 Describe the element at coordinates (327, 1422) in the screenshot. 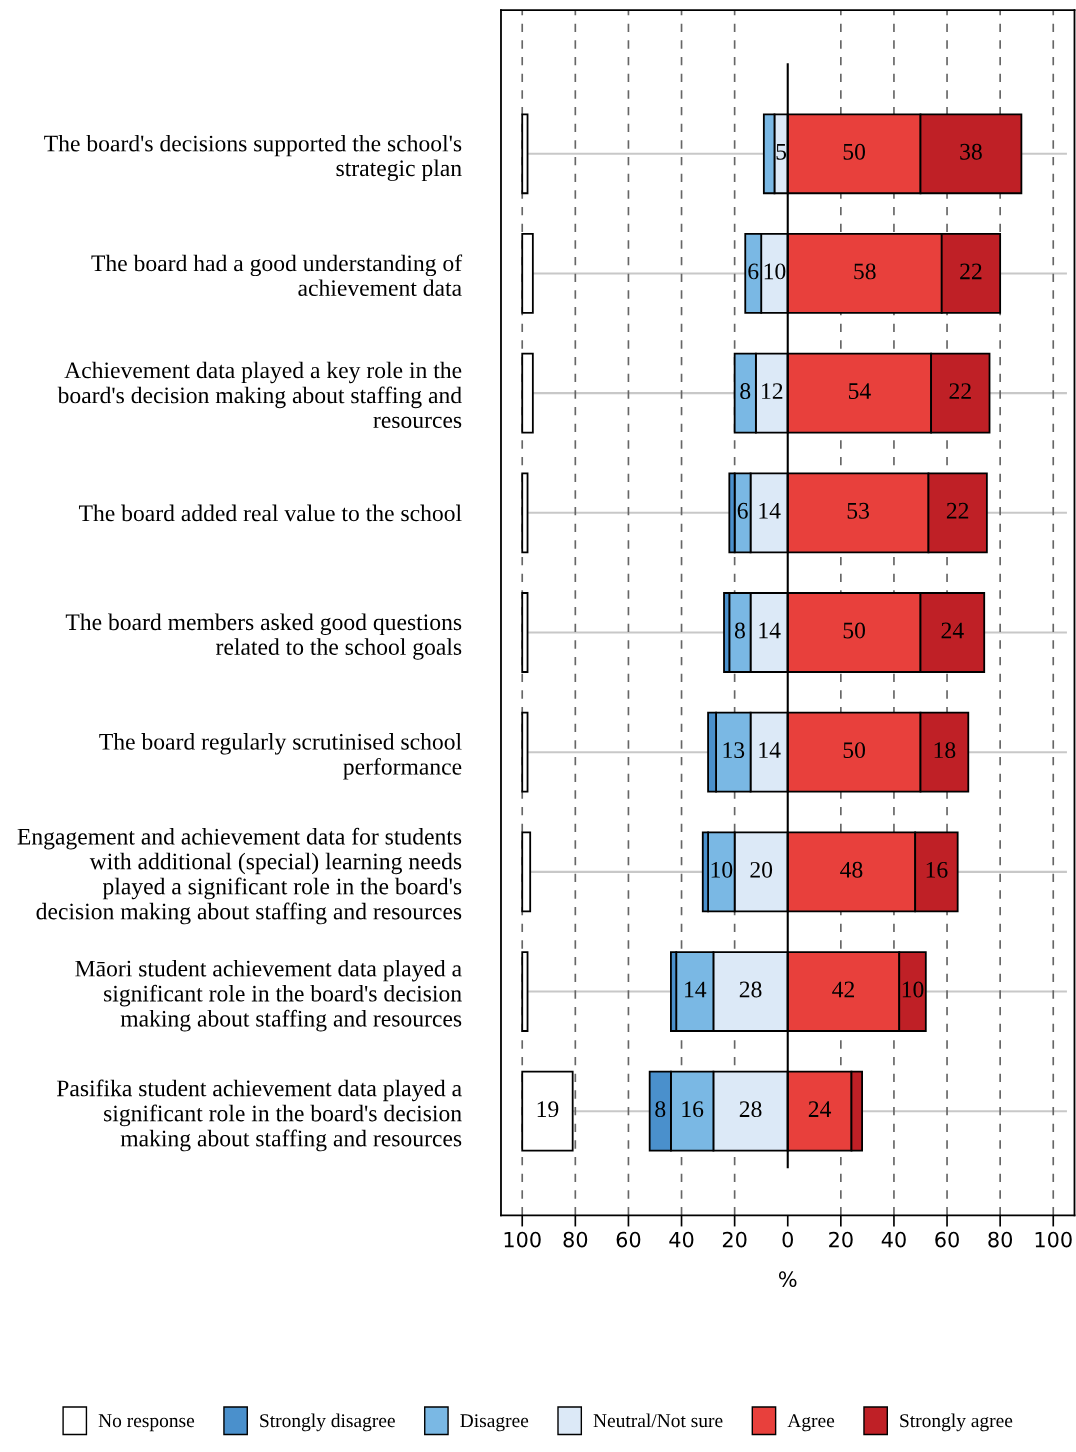

I see `legend-label: Strongly disagree` at that location.